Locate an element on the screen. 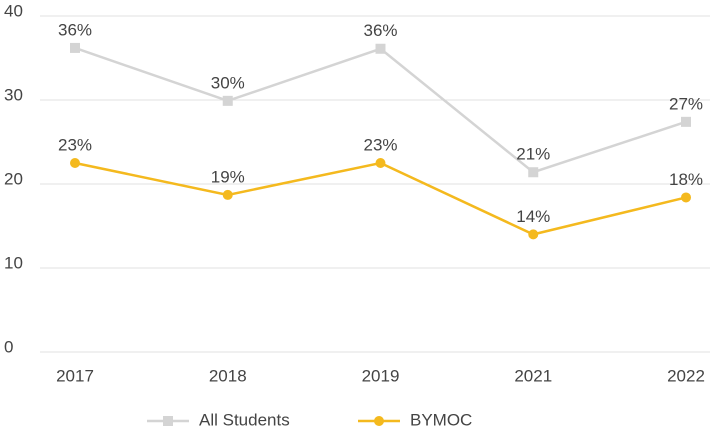 This screenshot has width=710, height=433. x-tick-label: 2017 is located at coordinates (75, 375).